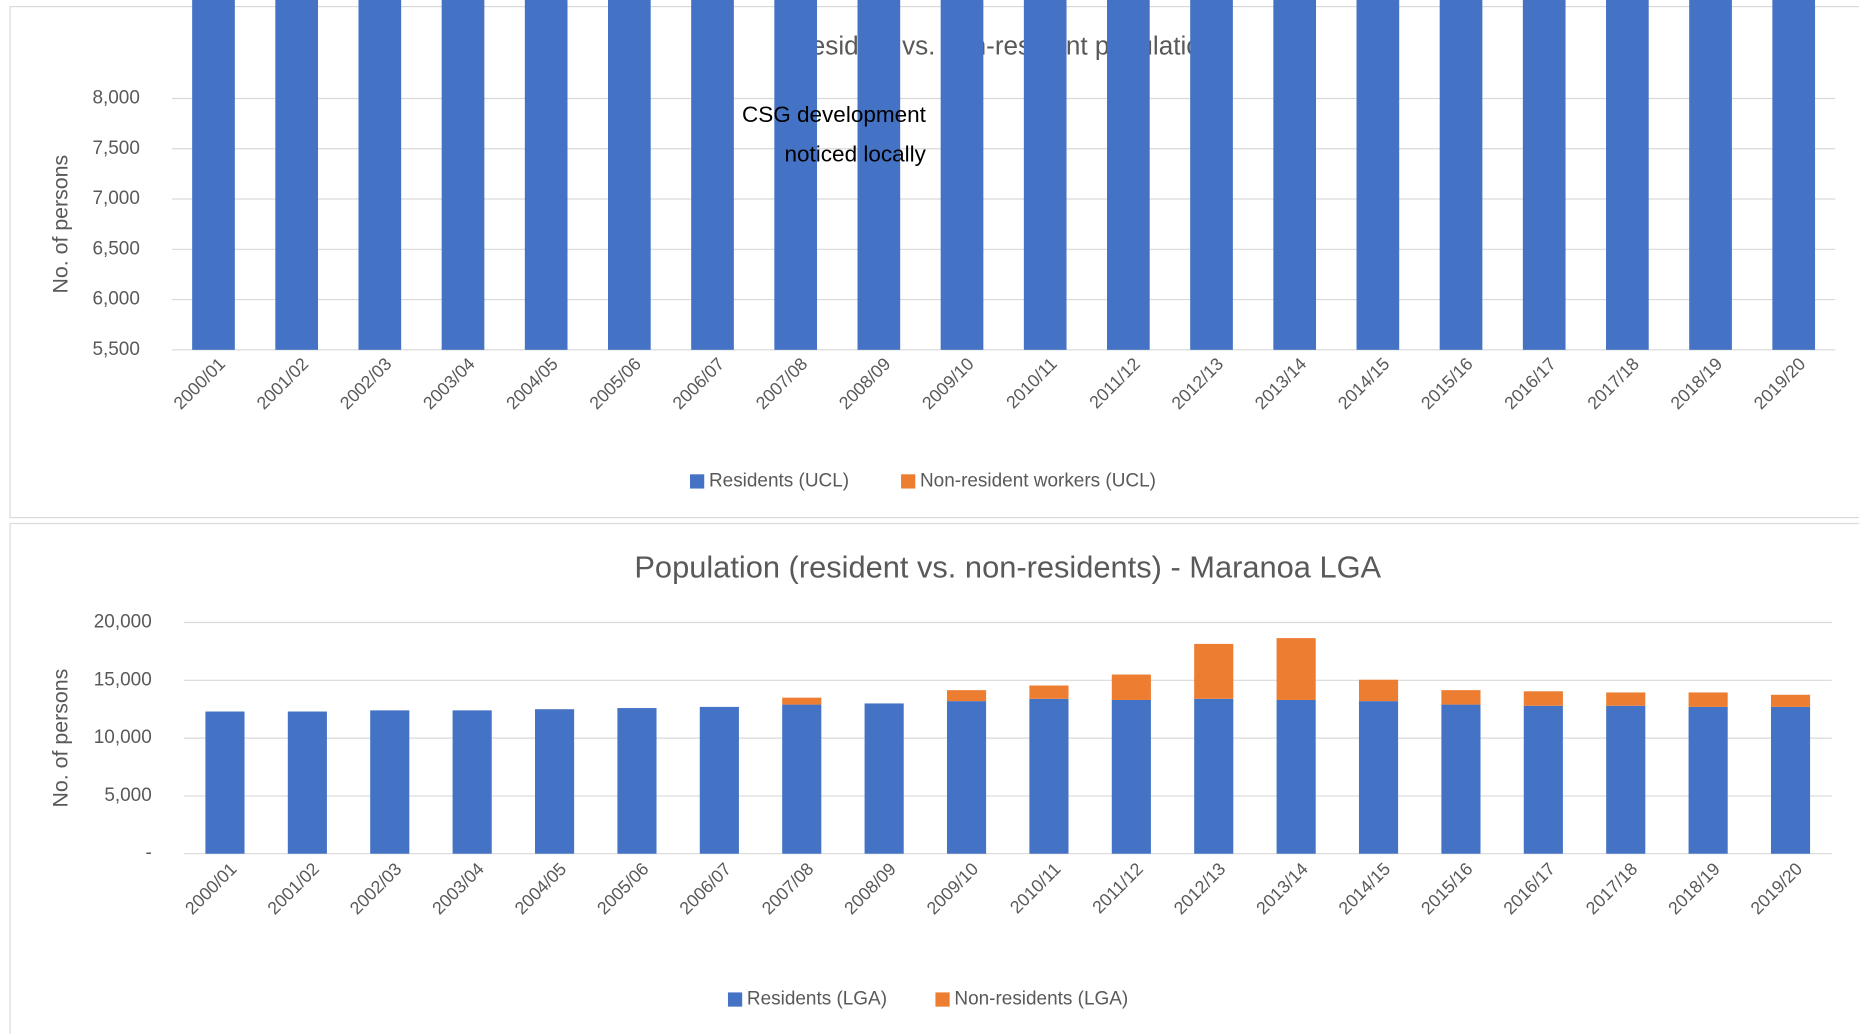  I want to click on y-tick-label: 20,000, so click(123, 622).